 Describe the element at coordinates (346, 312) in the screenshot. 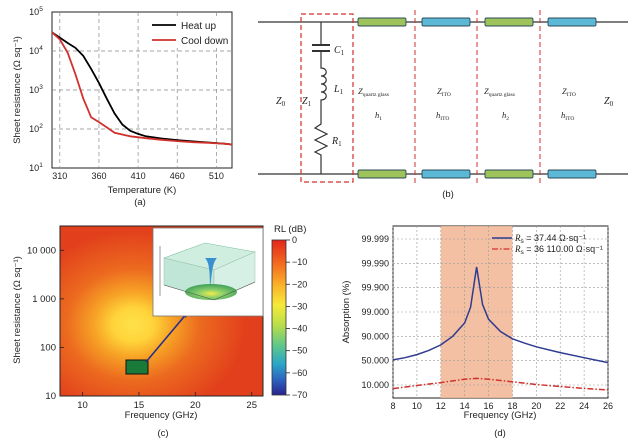

I see `panel-d-ylabel: Absorption (%)` at that location.